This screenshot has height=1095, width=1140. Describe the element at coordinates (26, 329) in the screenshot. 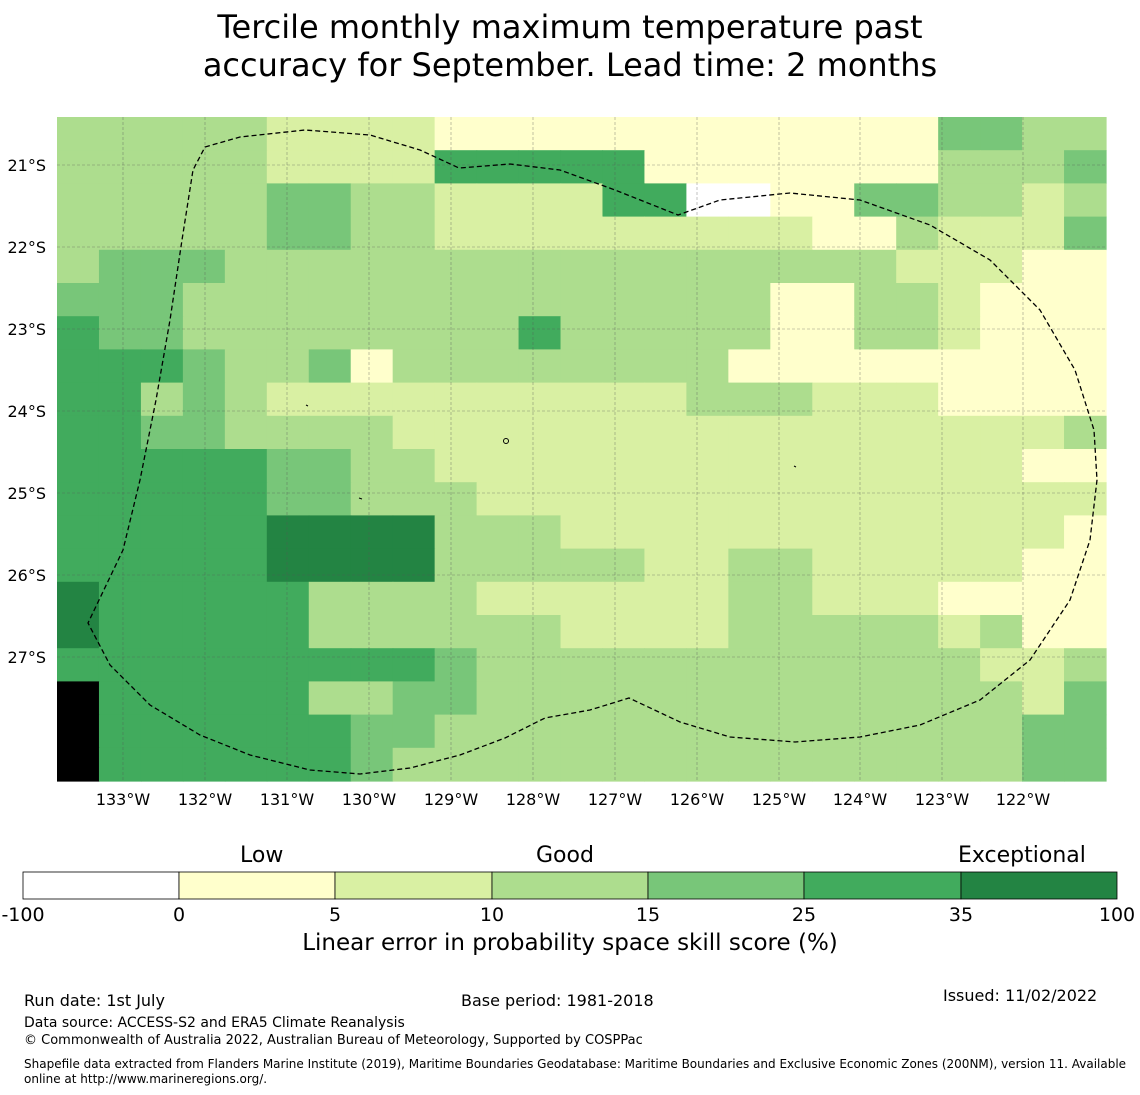

I see `lat-tick-label: 23°S` at that location.